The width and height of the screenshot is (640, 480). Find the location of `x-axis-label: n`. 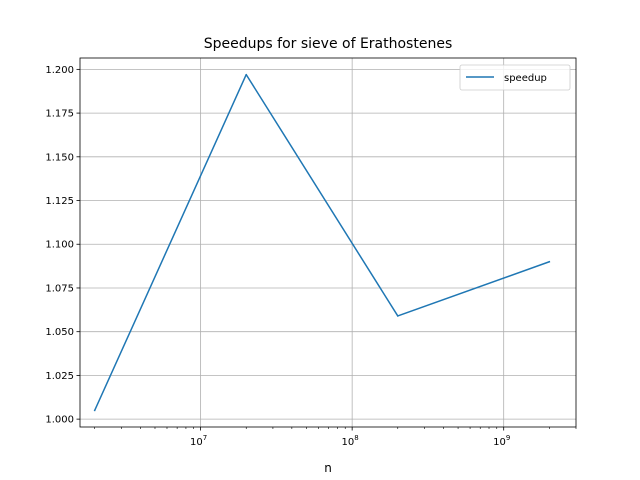

x-axis-label: n is located at coordinates (328, 468).